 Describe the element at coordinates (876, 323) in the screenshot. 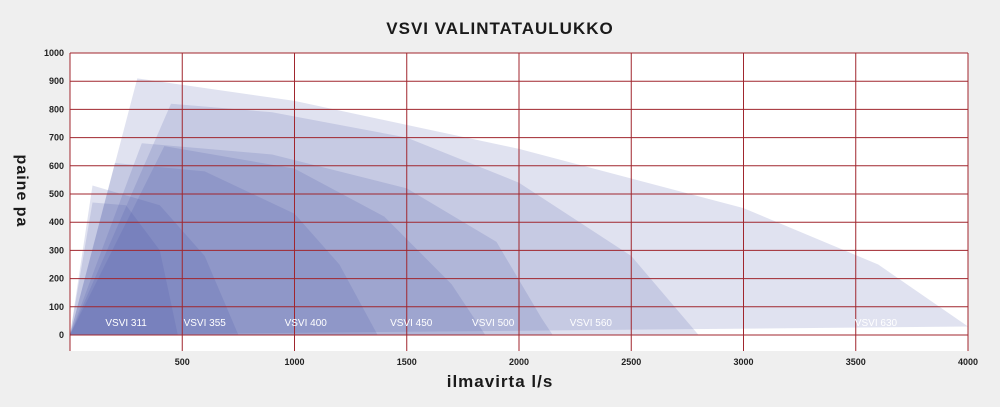

I see `series-label: VSVI 630` at that location.